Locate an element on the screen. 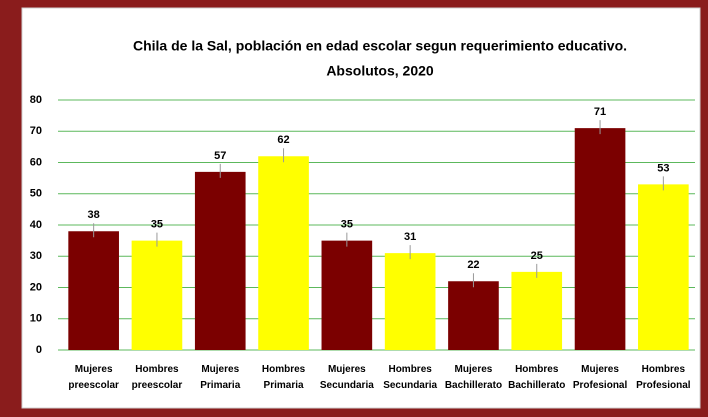 This screenshot has height=417, width=708. x-tick-label: Hombres preescolar is located at coordinates (157, 377).